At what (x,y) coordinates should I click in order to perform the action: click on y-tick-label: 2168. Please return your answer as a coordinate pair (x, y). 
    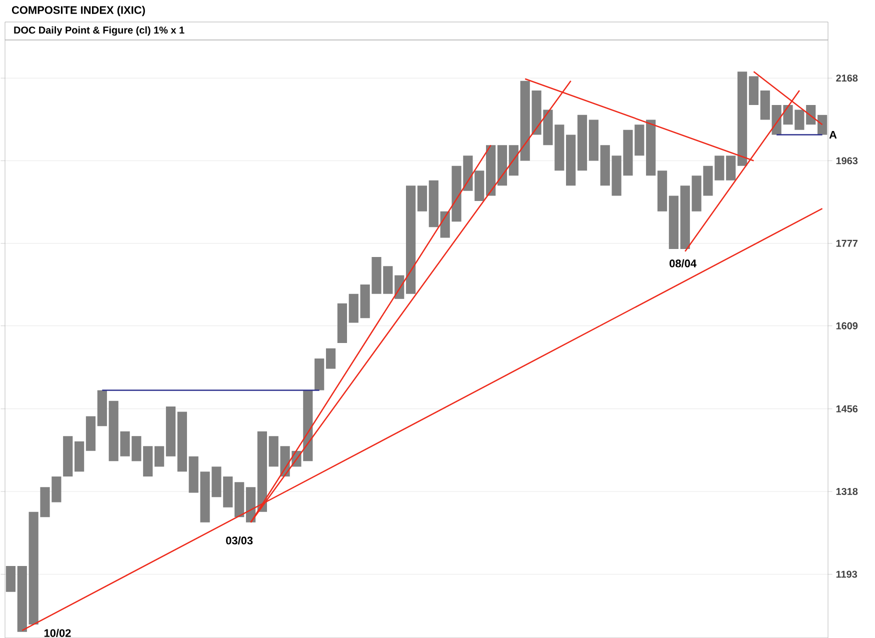
    Looking at the image, I should click on (847, 78).